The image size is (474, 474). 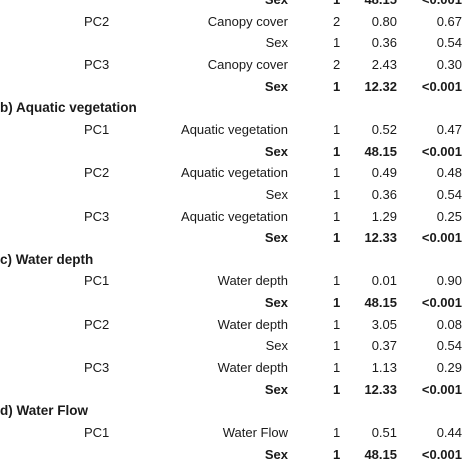 What do you see at coordinates (237, 86) in the screenshot?
I see `table-row: Sex 1 12.32 <0.001` at bounding box center [237, 86].